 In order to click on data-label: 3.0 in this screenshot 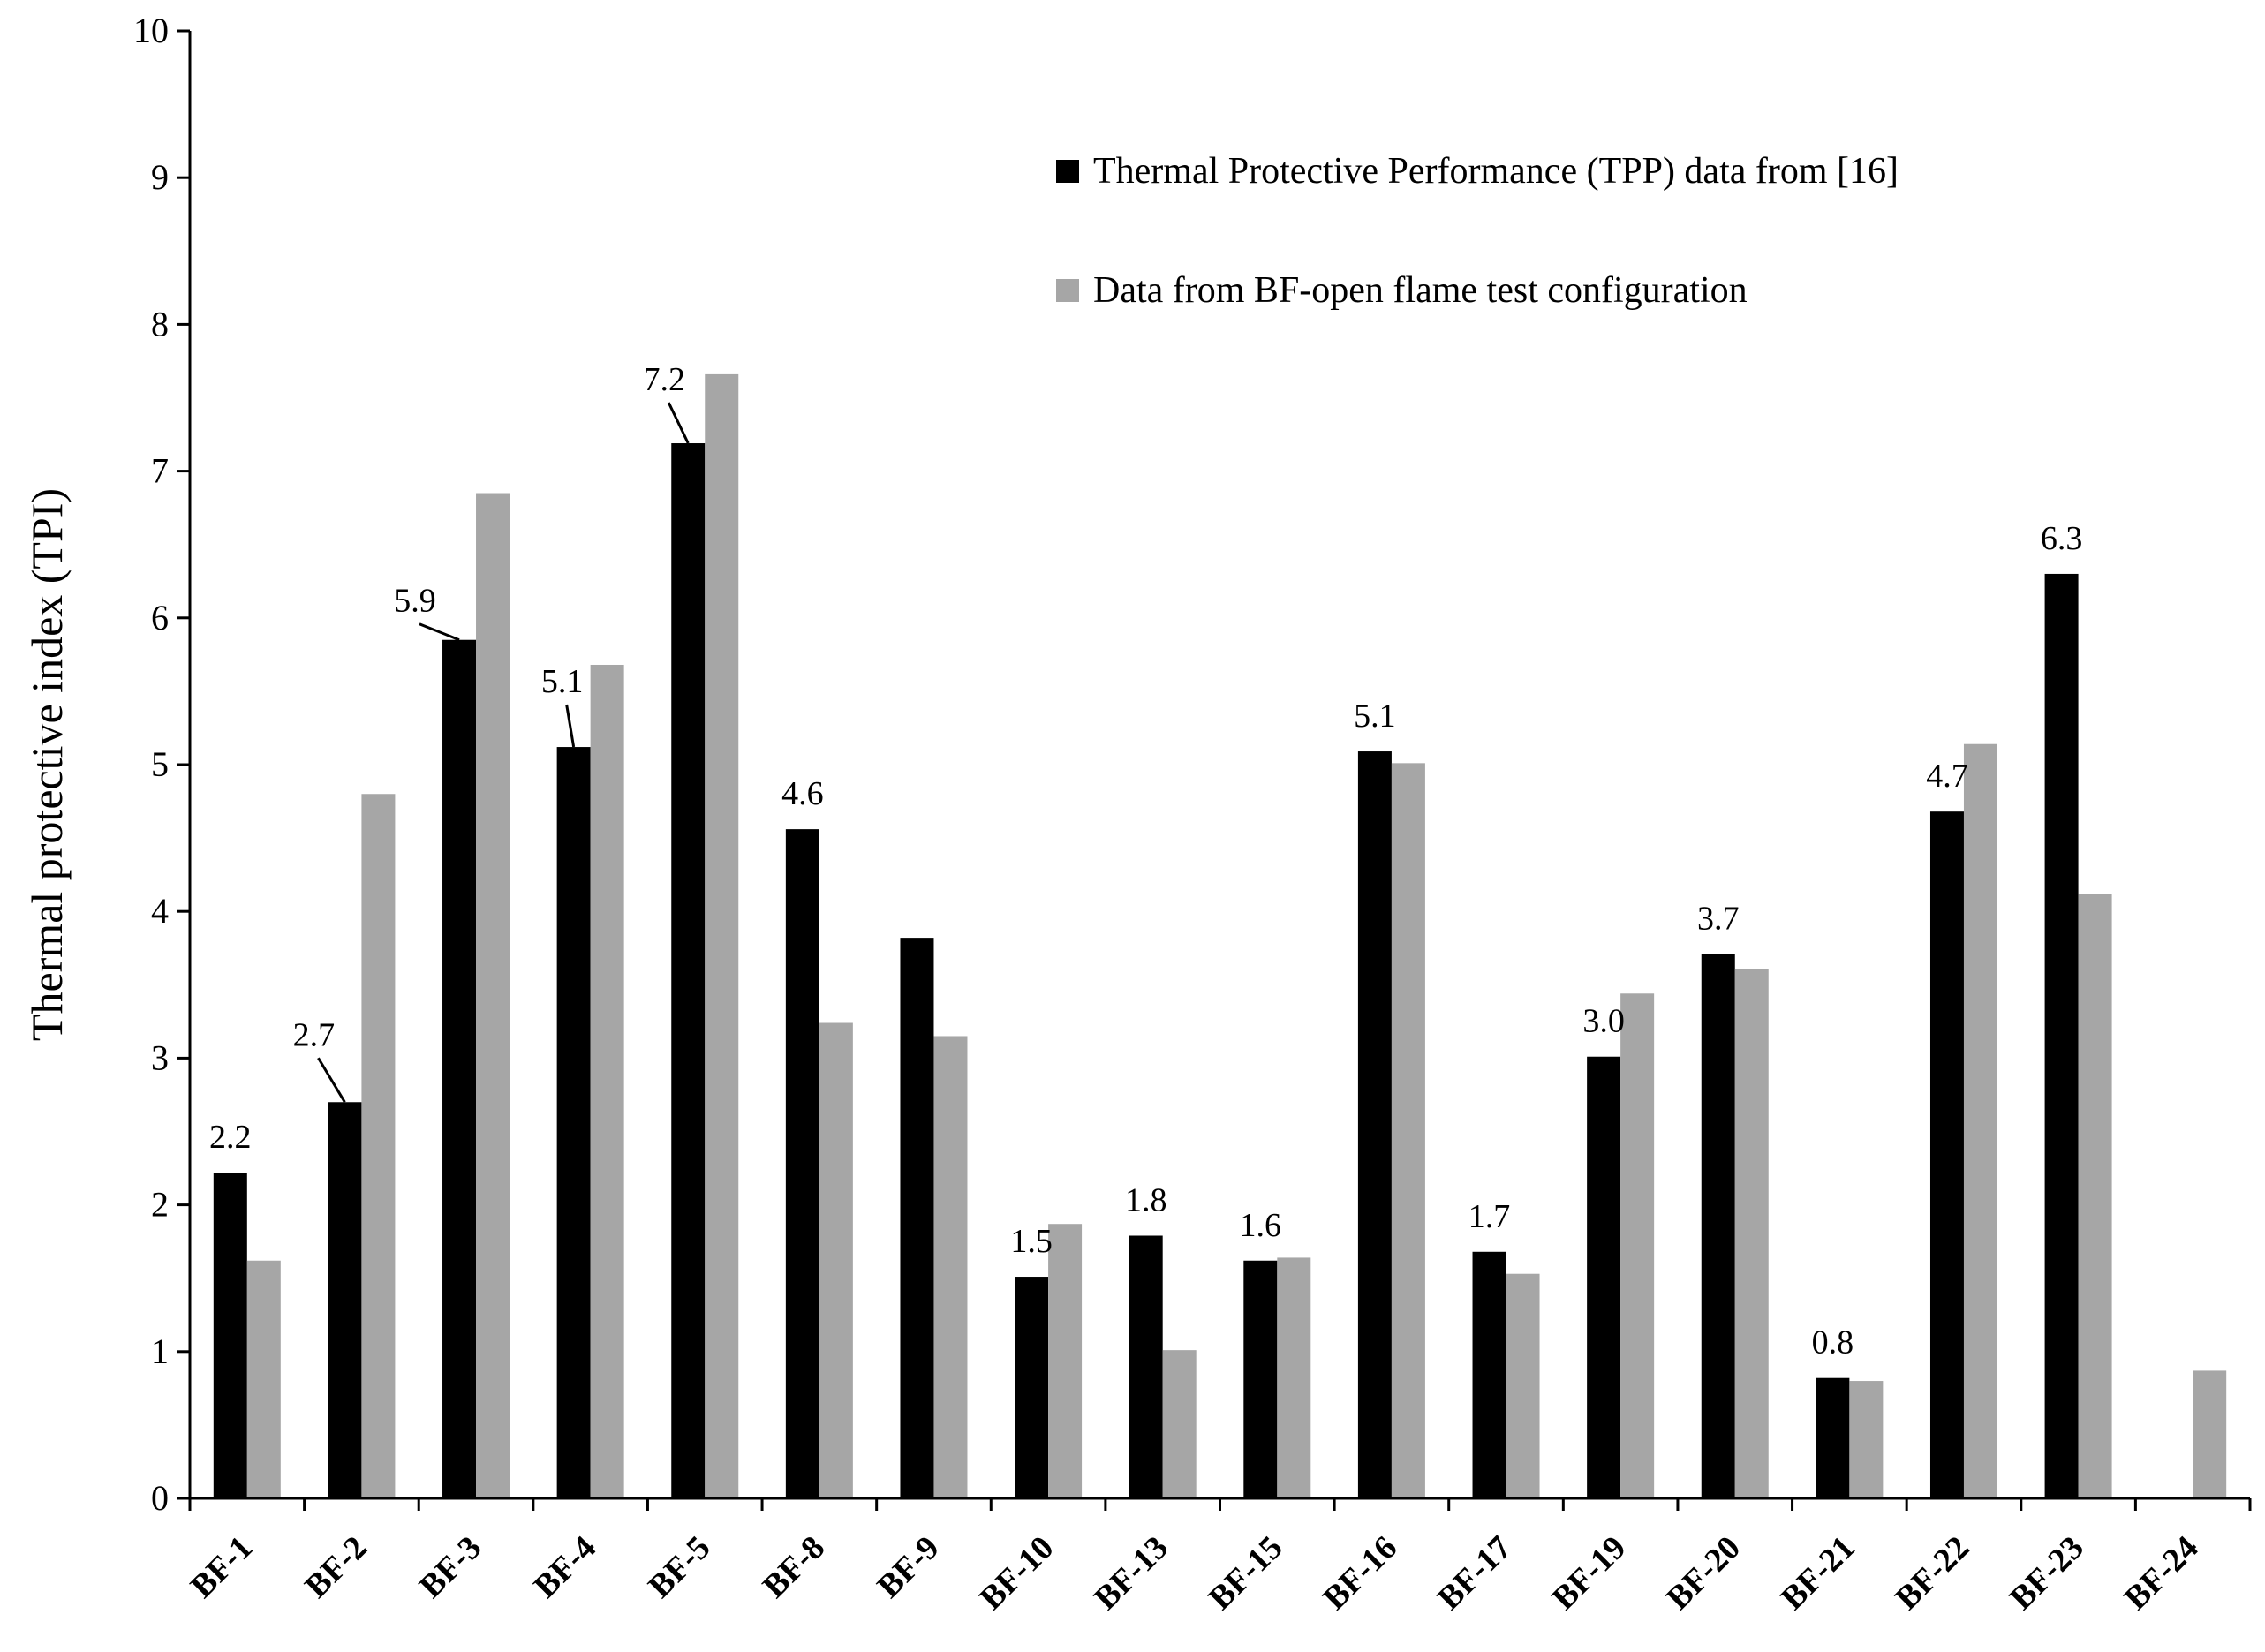, I will do `click(1603, 1022)`.